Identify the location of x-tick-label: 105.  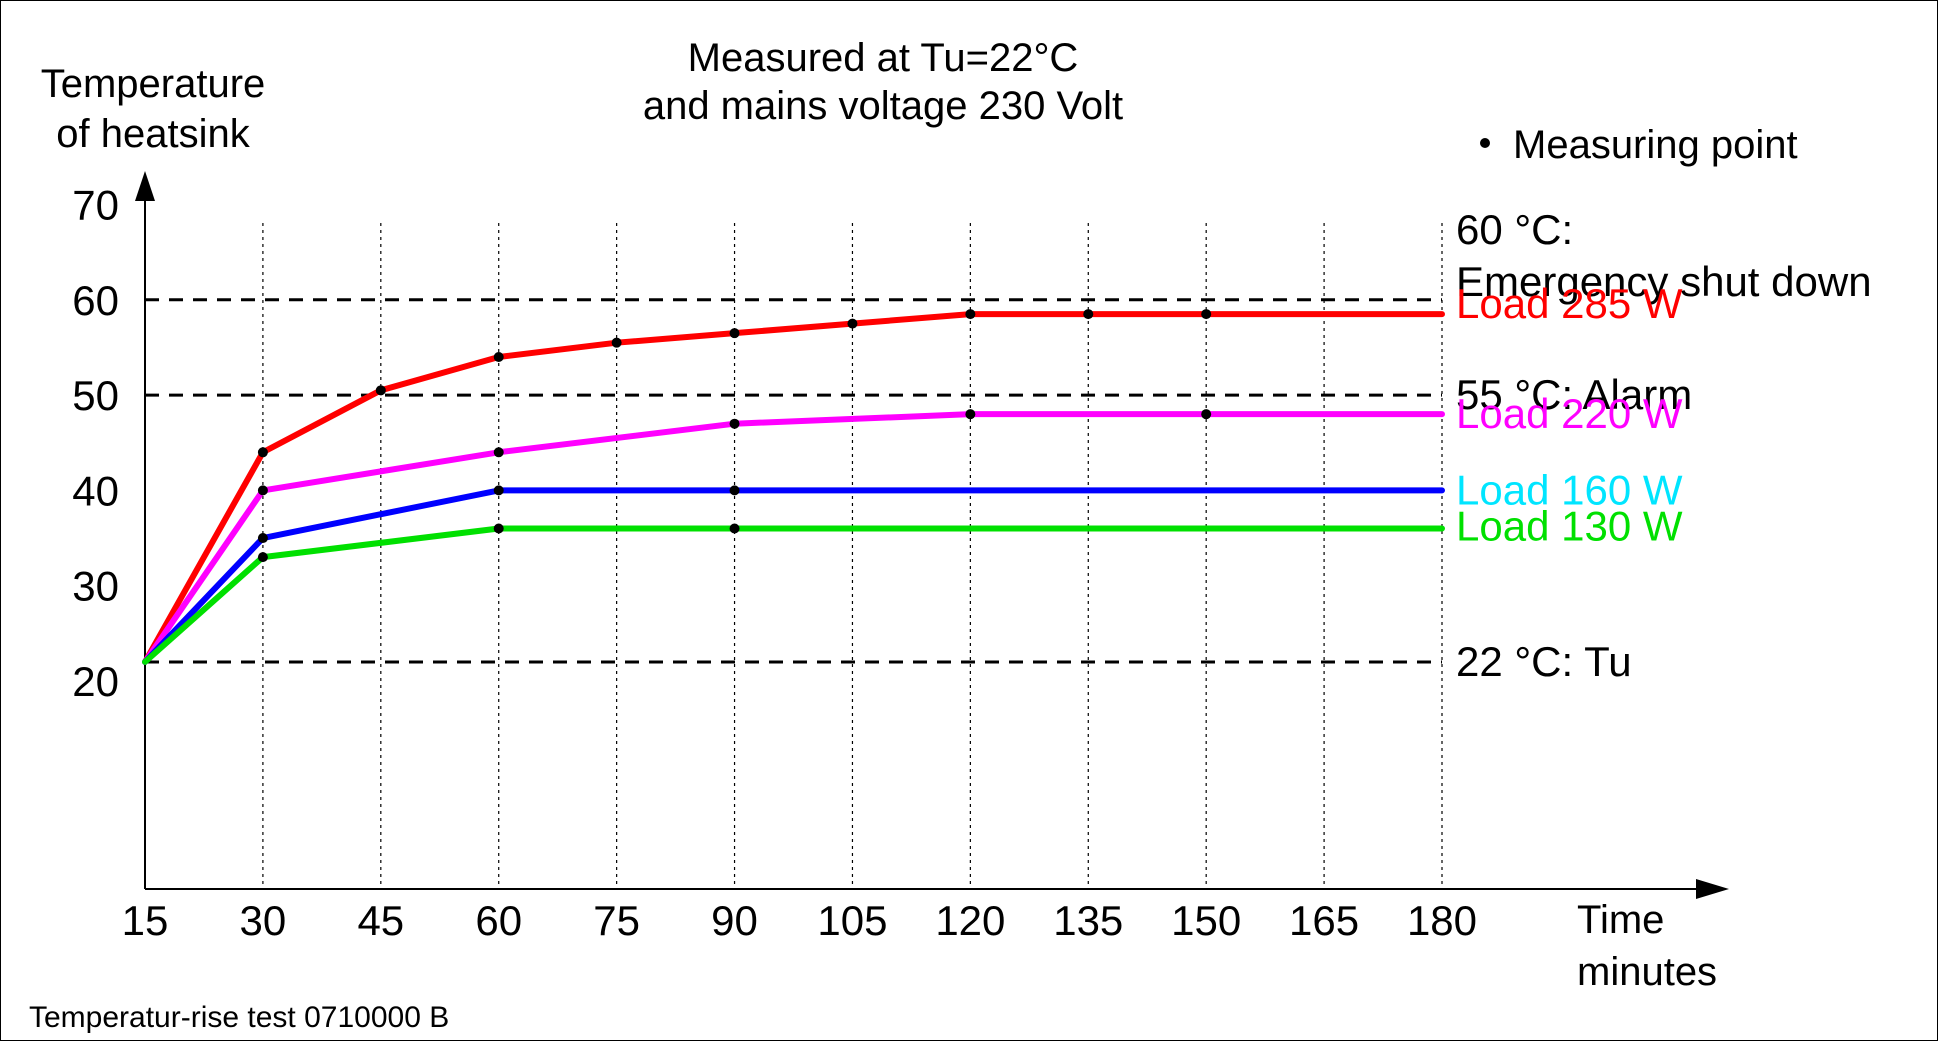
(852, 920).